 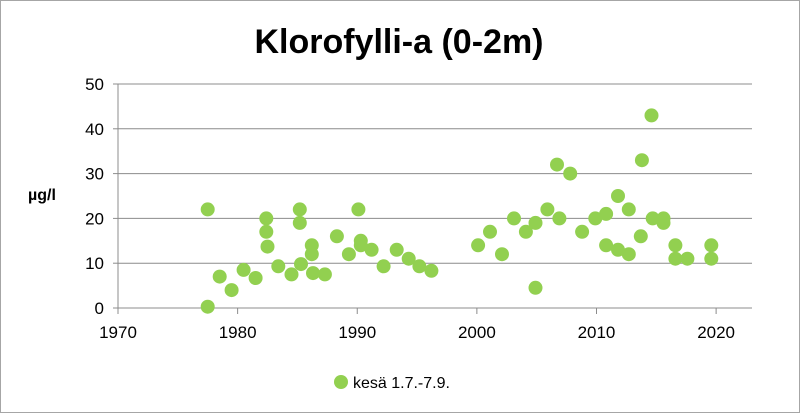 I want to click on y-tick-label: 50, so click(x=94, y=84).